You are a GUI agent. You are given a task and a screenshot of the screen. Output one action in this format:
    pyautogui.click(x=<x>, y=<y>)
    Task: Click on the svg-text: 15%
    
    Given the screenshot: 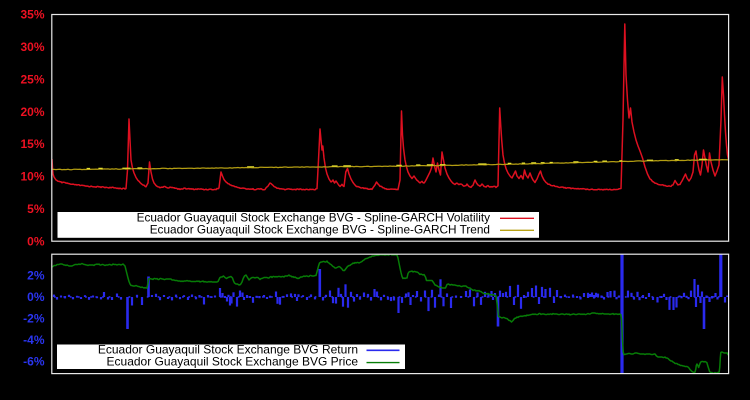 What is the action you would take?
    pyautogui.click(x=32, y=144)
    